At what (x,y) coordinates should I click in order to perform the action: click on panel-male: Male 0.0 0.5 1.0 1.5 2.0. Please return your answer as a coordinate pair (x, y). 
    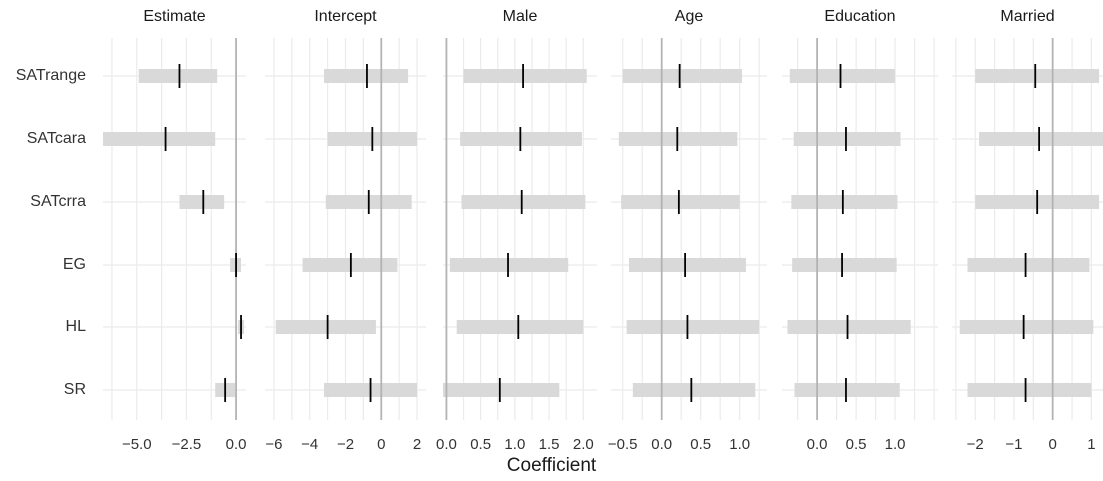
    Looking at the image, I should click on (516, 230).